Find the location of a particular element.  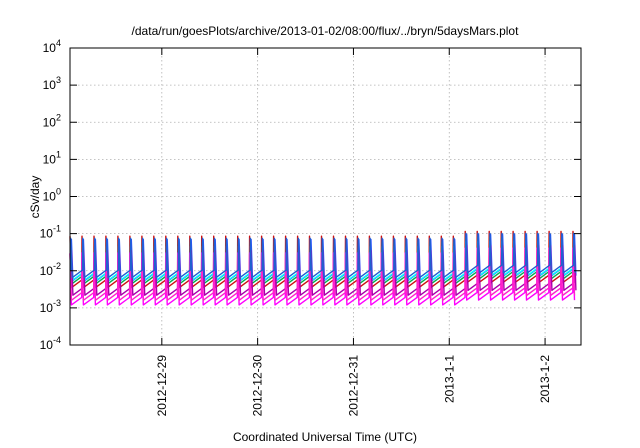

y-tick-label: 10⁻³ is located at coordinates (50, 306).